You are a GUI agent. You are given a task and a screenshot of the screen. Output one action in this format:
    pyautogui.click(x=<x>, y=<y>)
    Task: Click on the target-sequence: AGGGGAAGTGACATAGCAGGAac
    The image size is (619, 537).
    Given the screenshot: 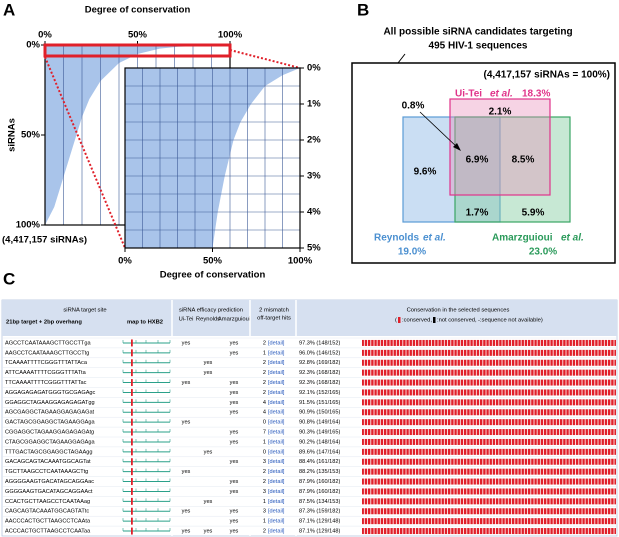 What is the action you would take?
    pyautogui.click(x=49, y=482)
    